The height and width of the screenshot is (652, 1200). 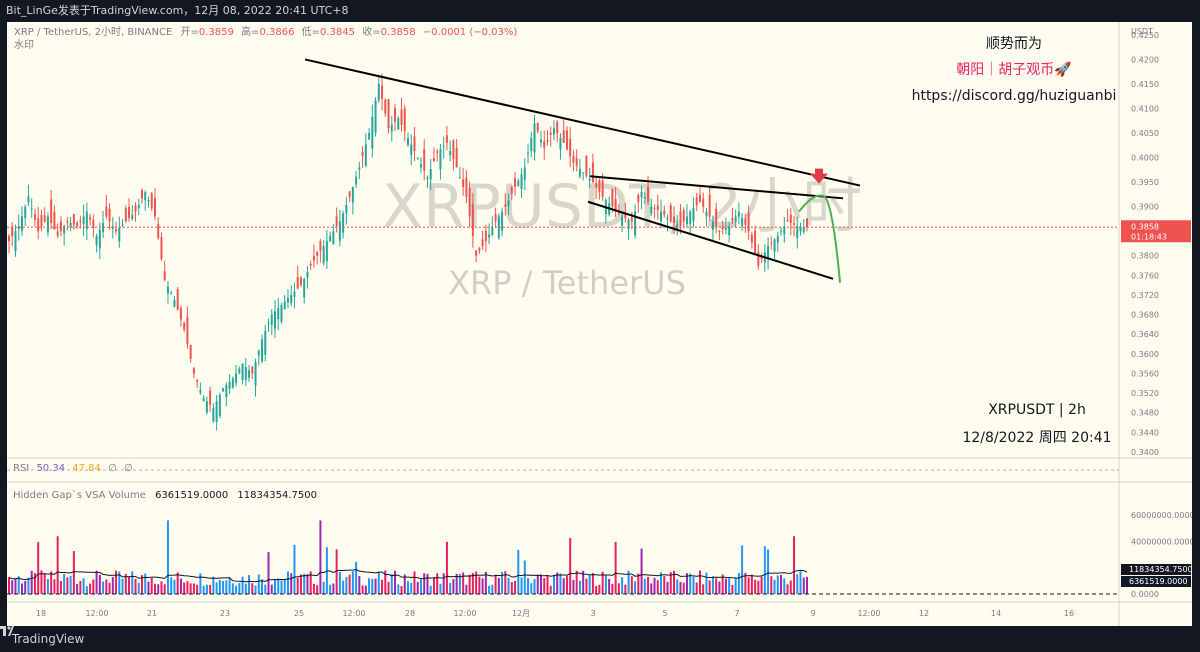 I want to click on volume-bars, so click(x=563, y=557).